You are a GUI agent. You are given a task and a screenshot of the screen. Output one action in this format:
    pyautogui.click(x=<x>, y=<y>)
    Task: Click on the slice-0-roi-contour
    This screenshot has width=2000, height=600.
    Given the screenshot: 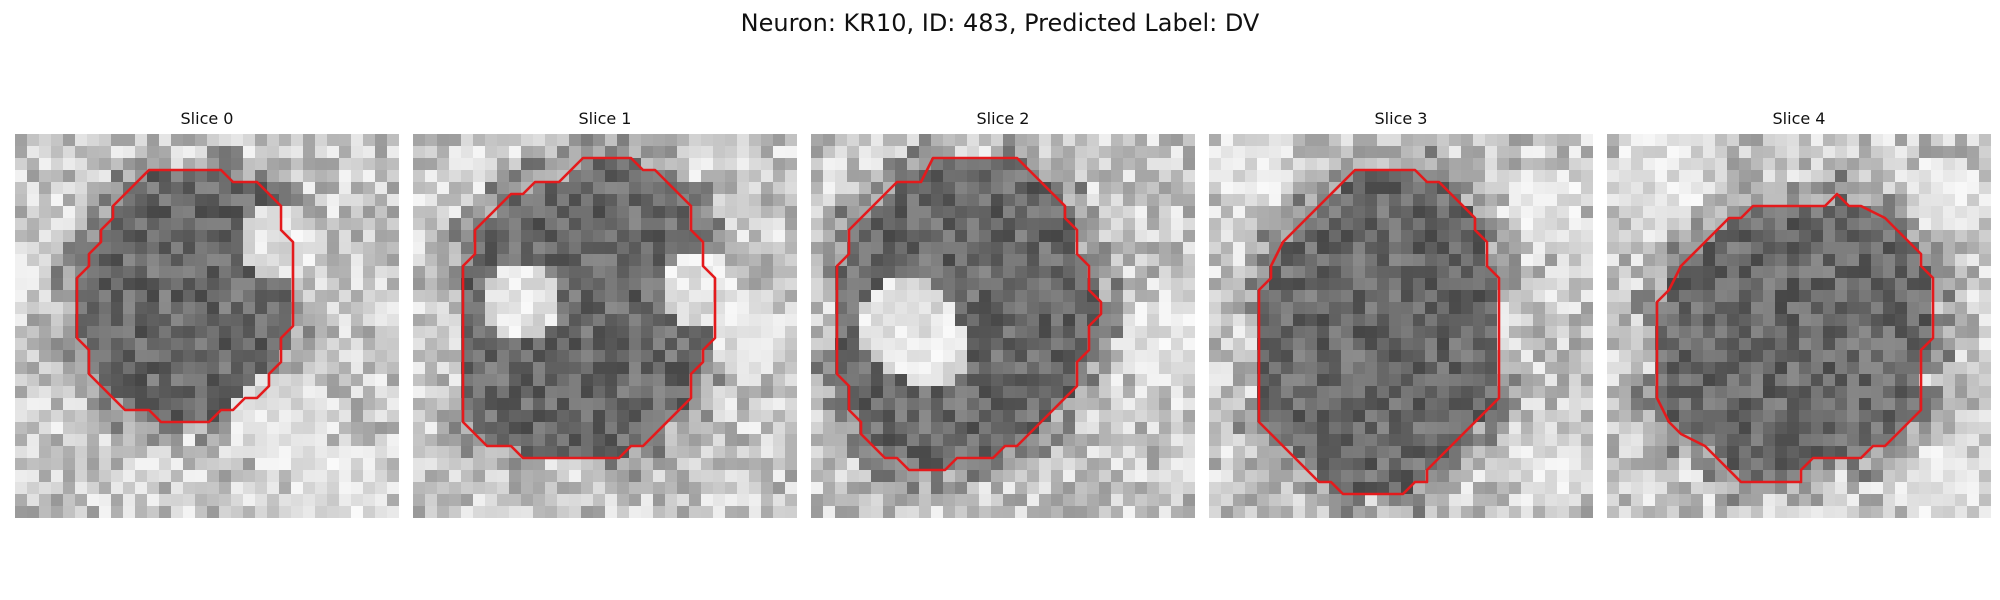 What is the action you would take?
    pyautogui.click(x=185, y=296)
    